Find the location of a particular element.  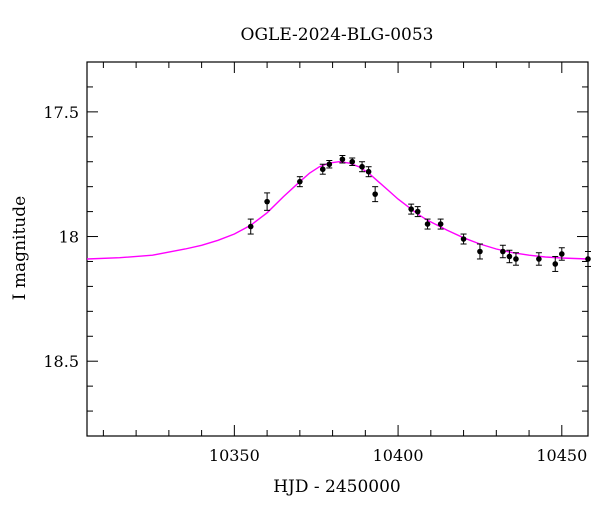

x-tick-label: 10450 is located at coordinates (561, 455).